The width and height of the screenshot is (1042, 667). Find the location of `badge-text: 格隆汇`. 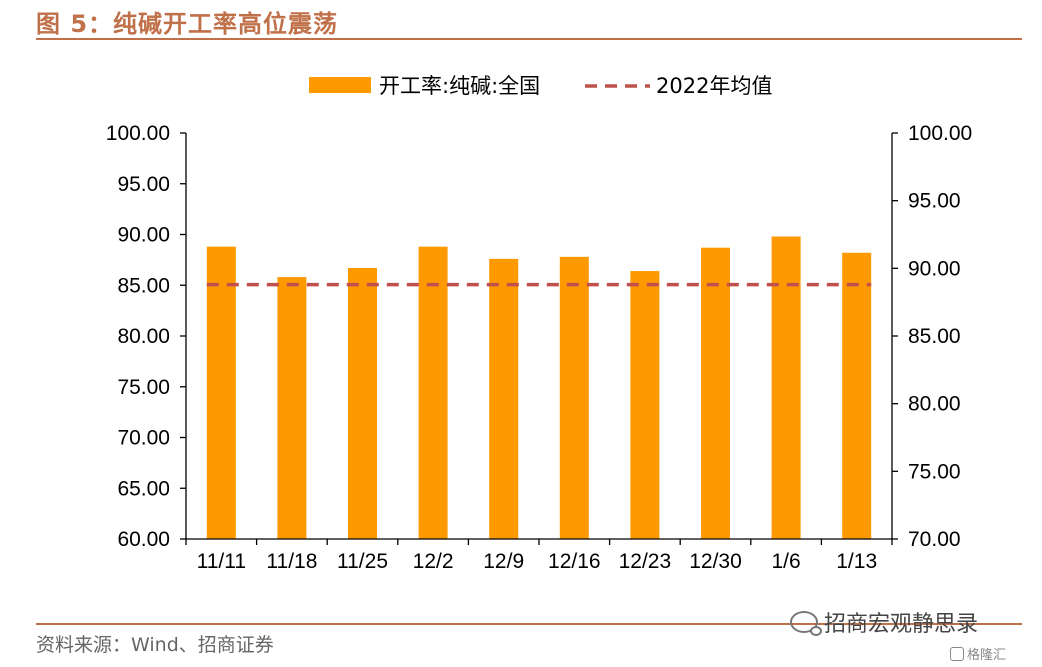

badge-text: 格隆汇 is located at coordinates (987, 655).